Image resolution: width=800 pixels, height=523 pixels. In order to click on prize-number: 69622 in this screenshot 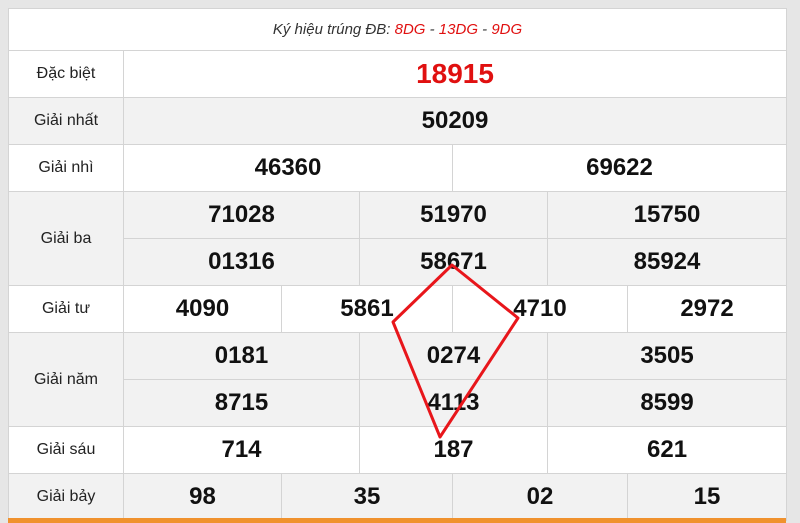, I will do `click(619, 168)`.